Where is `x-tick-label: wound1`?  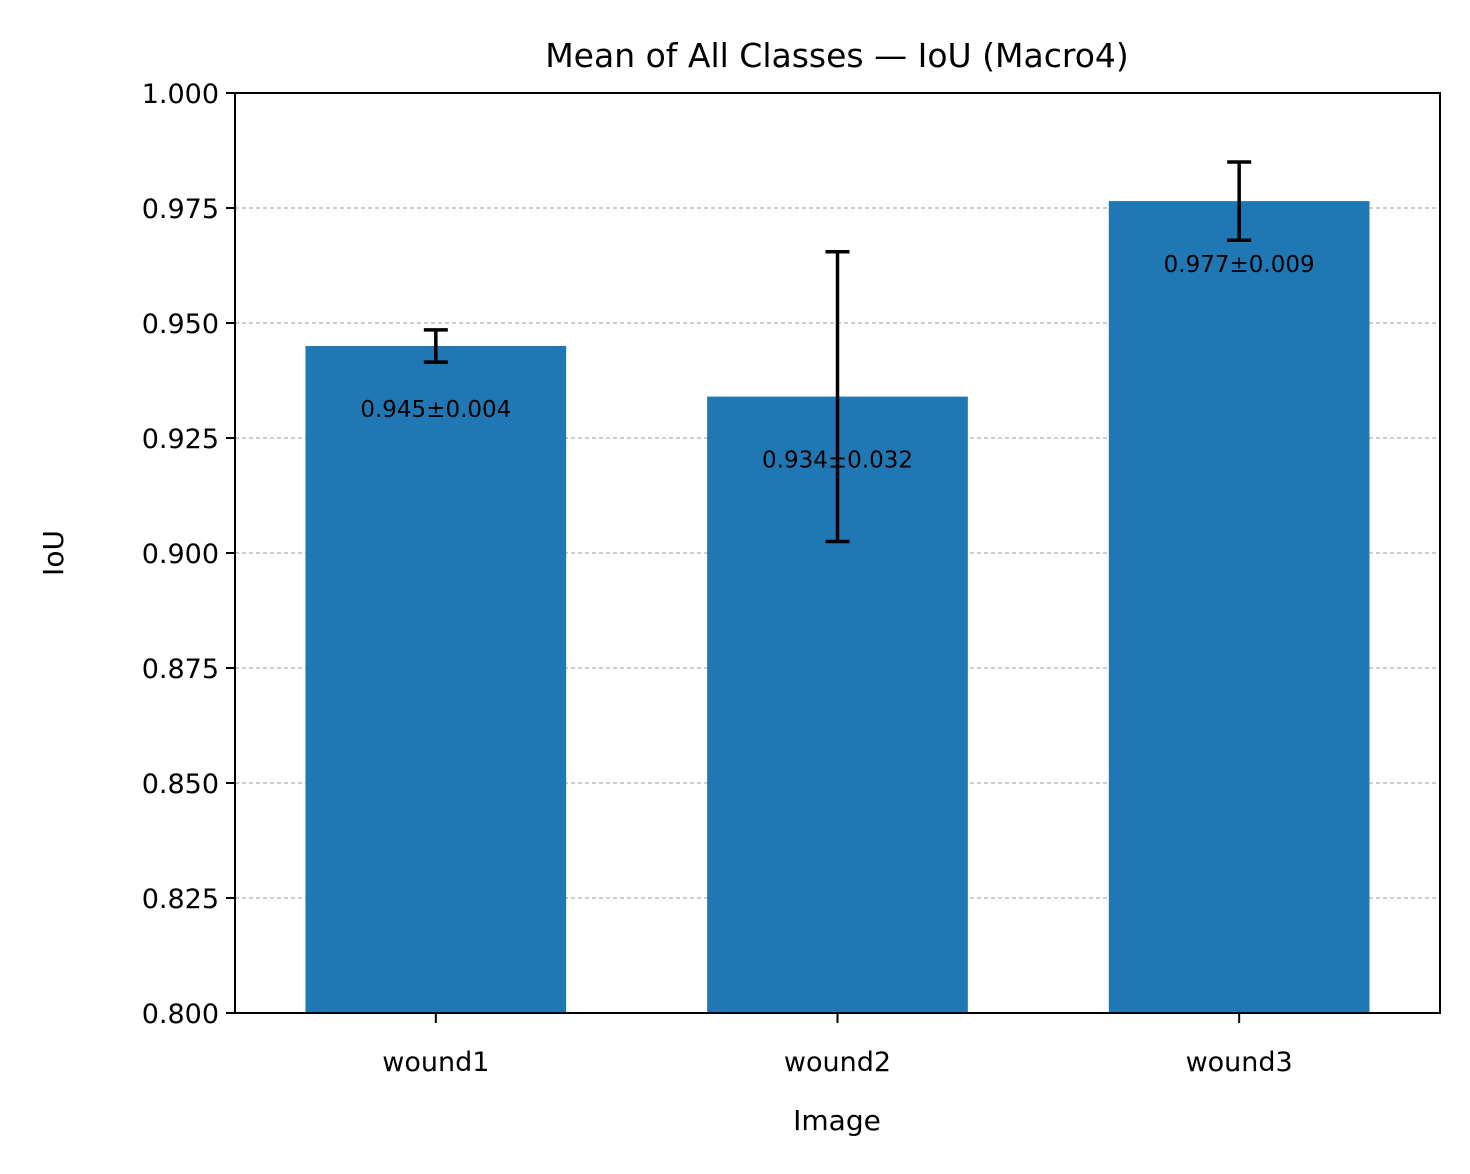
x-tick-label: wound1 is located at coordinates (435, 1062).